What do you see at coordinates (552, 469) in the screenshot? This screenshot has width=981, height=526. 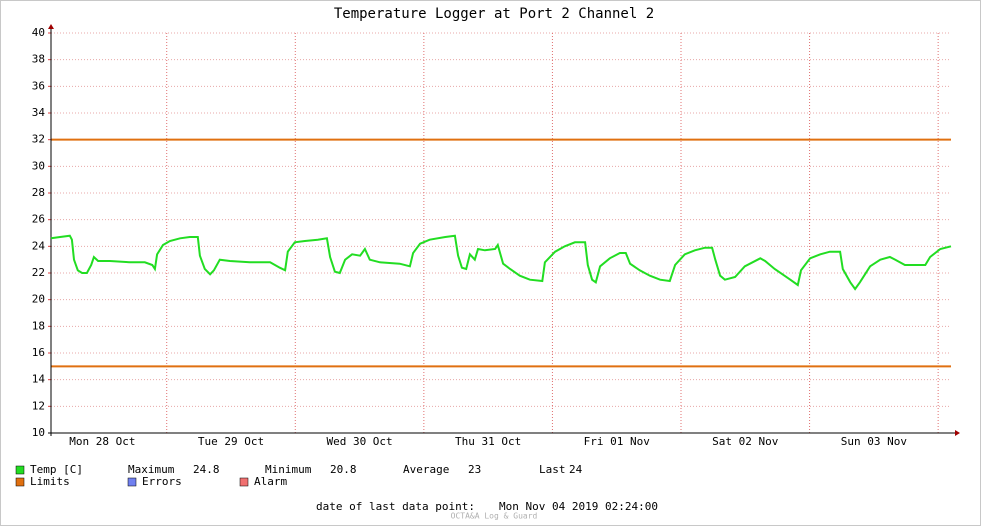 I see `stat-label: Last` at bounding box center [552, 469].